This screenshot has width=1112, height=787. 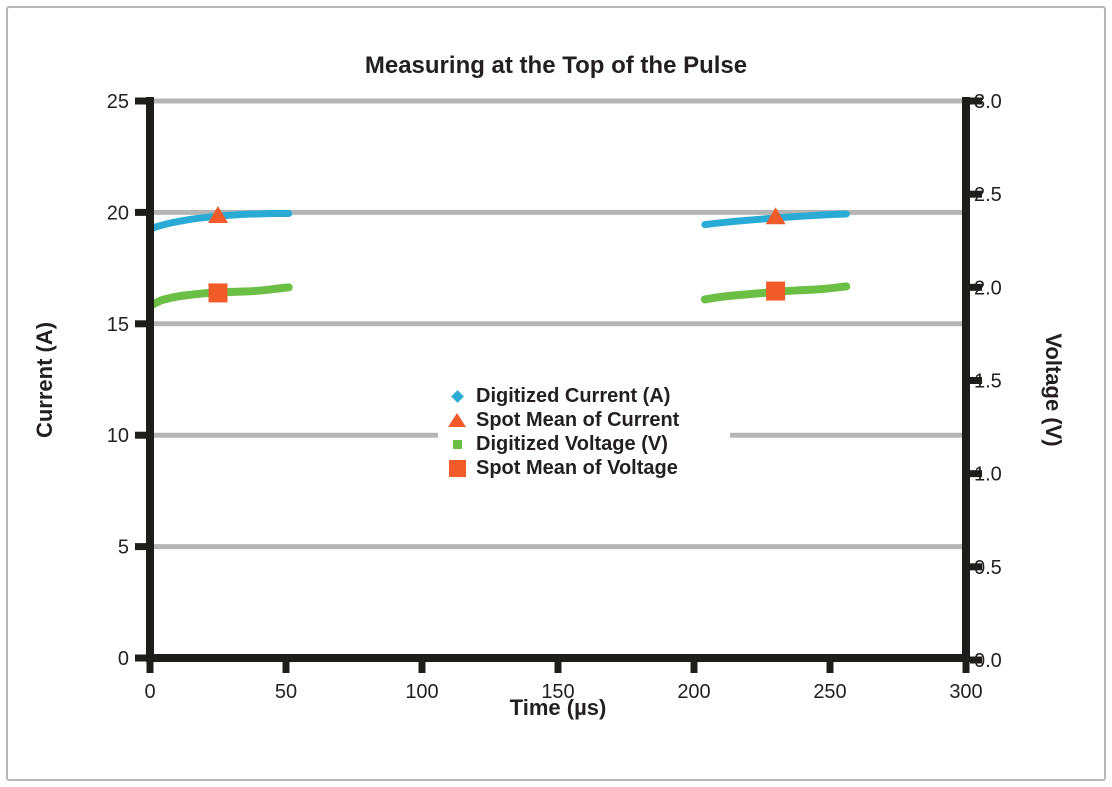 I want to click on svg-text: 100, so click(x=421, y=692).